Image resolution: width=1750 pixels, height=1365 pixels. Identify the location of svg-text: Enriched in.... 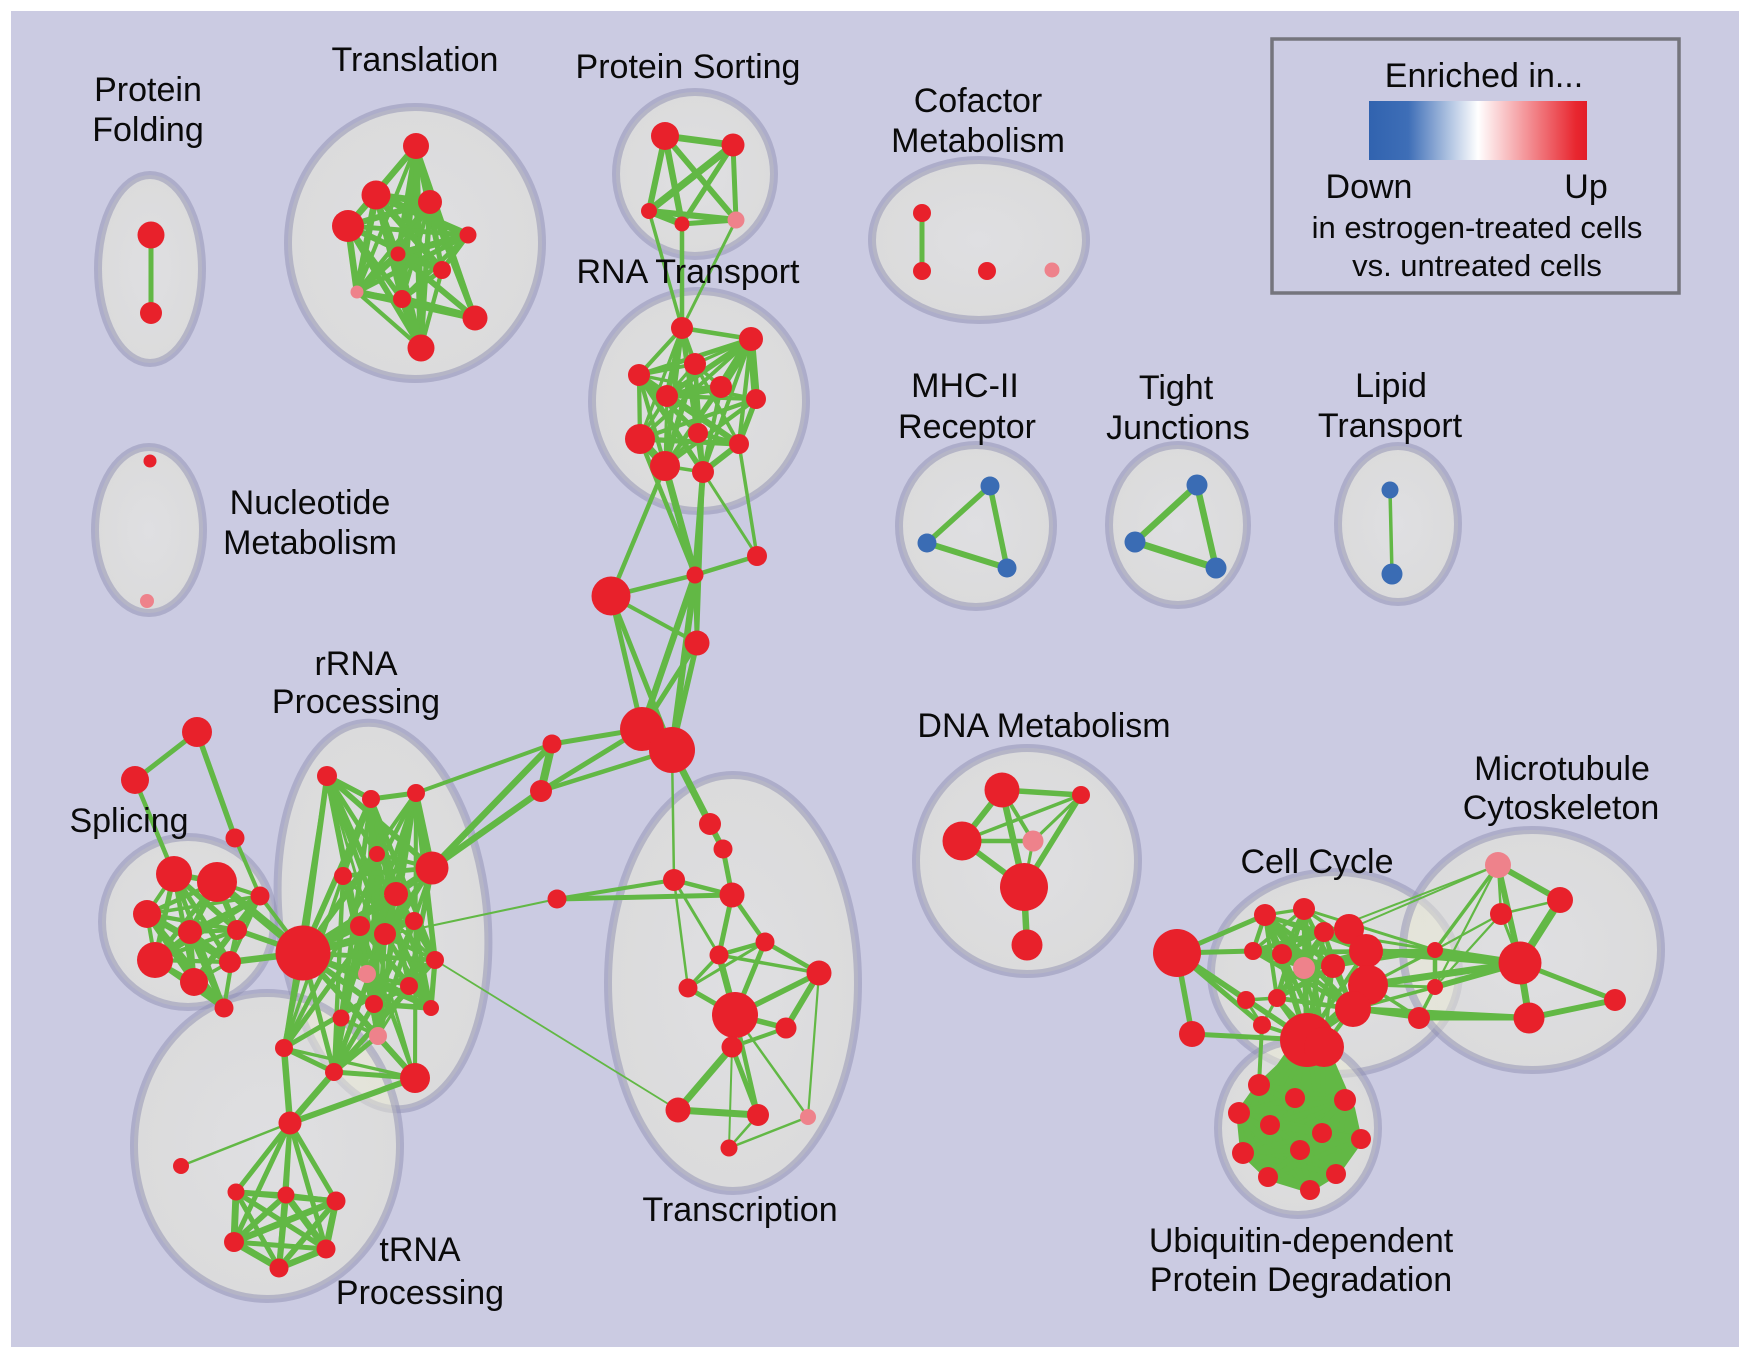
(1484, 76).